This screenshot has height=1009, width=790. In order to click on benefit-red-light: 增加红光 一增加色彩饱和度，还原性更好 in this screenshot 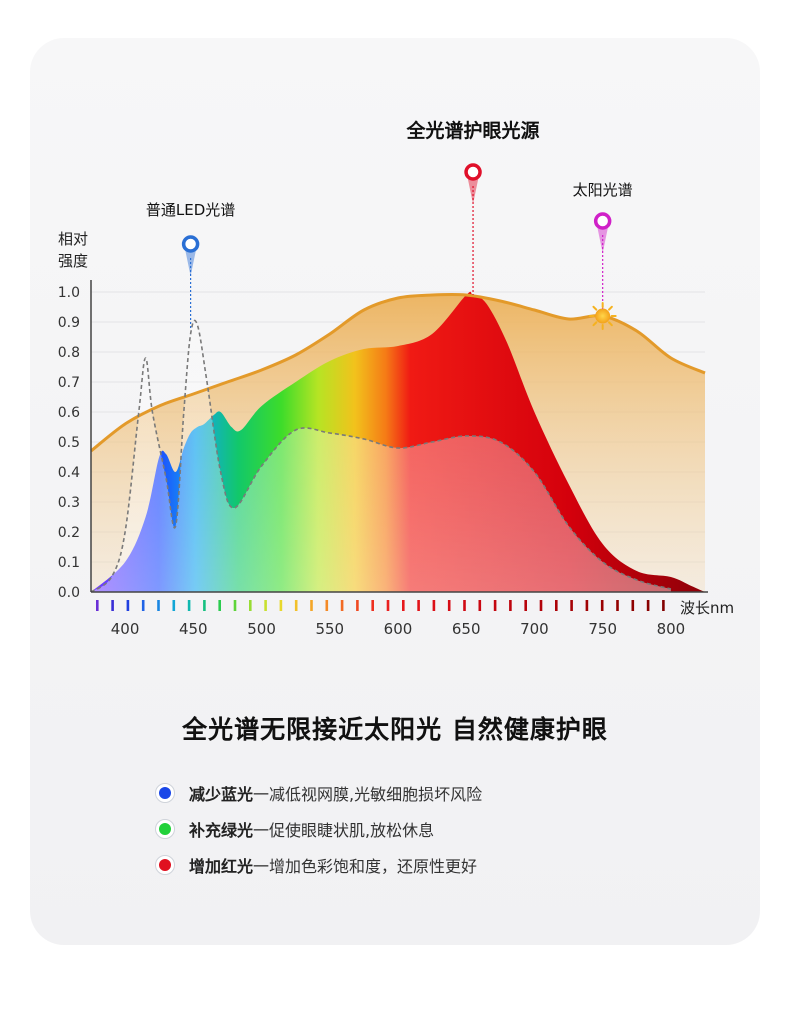, I will do `click(318, 865)`.